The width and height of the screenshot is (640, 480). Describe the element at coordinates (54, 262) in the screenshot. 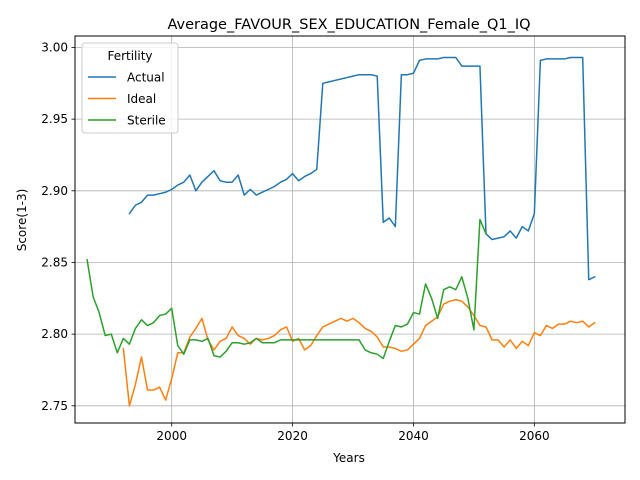

I see `y-tick-label: 2.85` at that location.